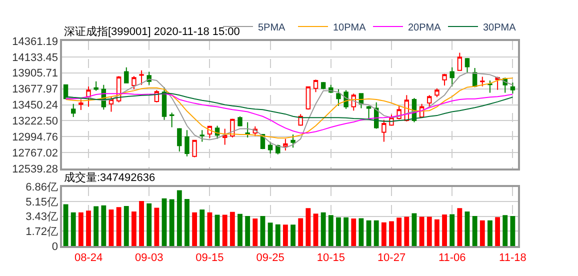  Describe the element at coordinates (42, 232) in the screenshot. I see `y-tick-label: 1.72亿` at that location.